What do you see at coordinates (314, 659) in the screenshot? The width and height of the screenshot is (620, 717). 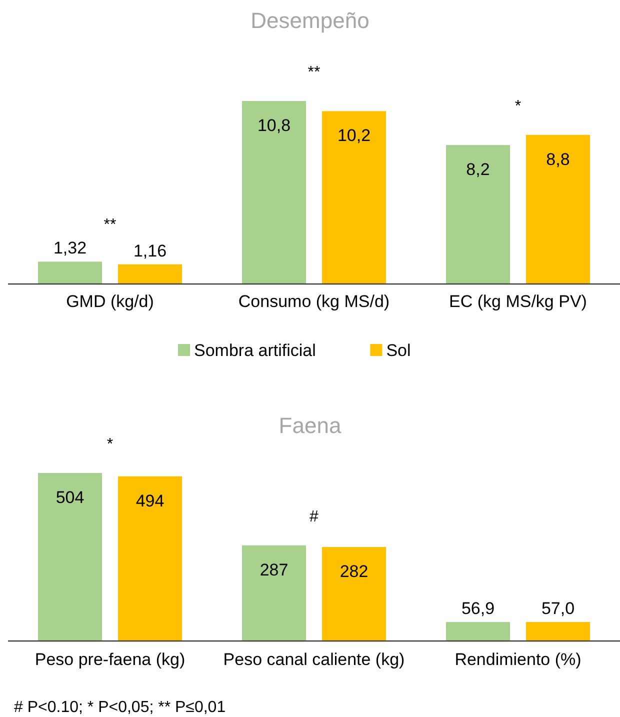 I see `x-tick-label: Peso canal caliente (kg)` at bounding box center [314, 659].